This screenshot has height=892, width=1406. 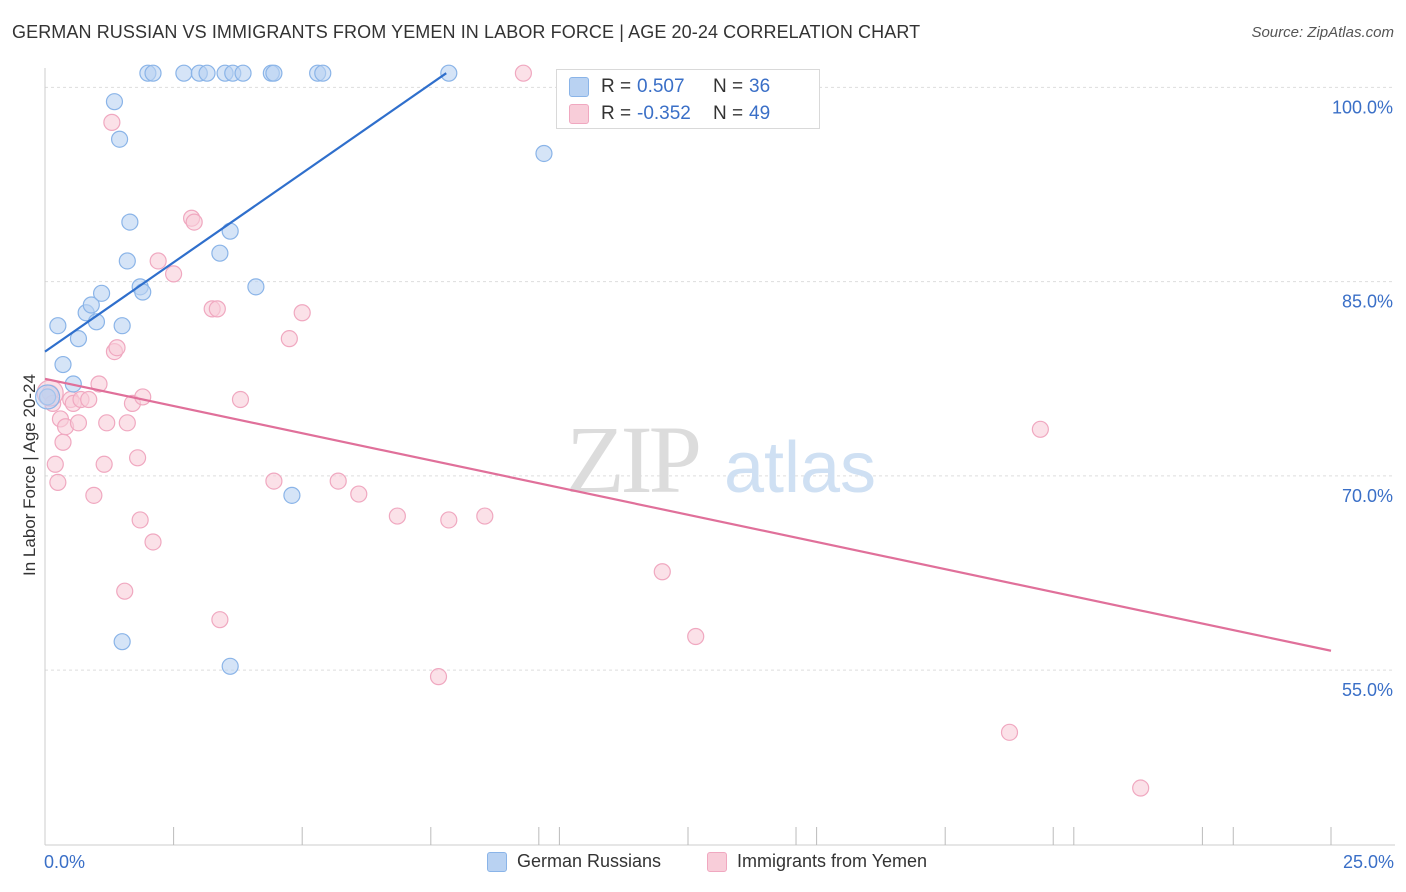 I want to click on y-tick-labels: 100.0% 85.0% 70.0% 55.0%, so click(x=1362, y=398).